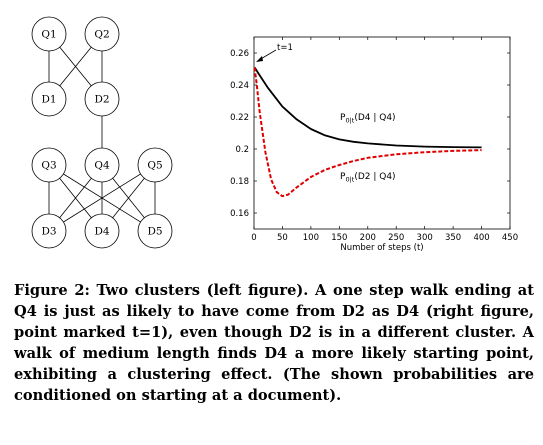 This screenshot has width=543, height=445. I want to click on node-label: Q4, so click(102, 166).